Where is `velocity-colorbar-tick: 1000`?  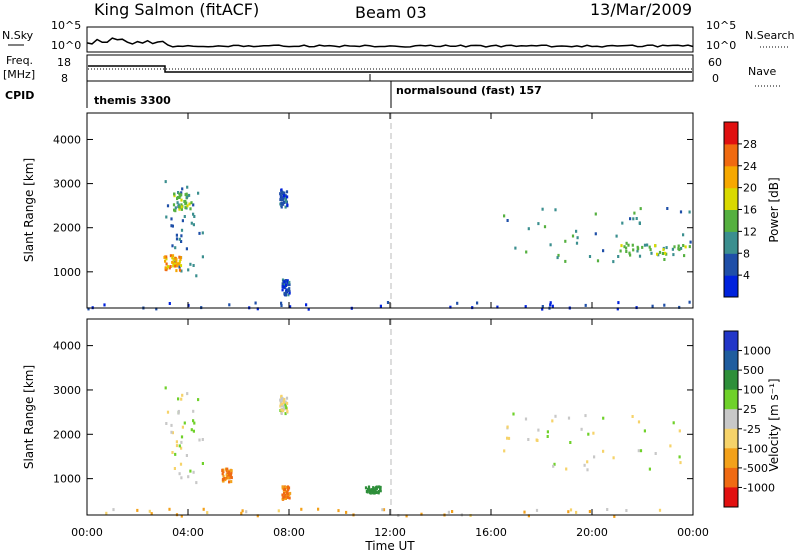 velocity-colorbar-tick: 1000 is located at coordinates (757, 351).